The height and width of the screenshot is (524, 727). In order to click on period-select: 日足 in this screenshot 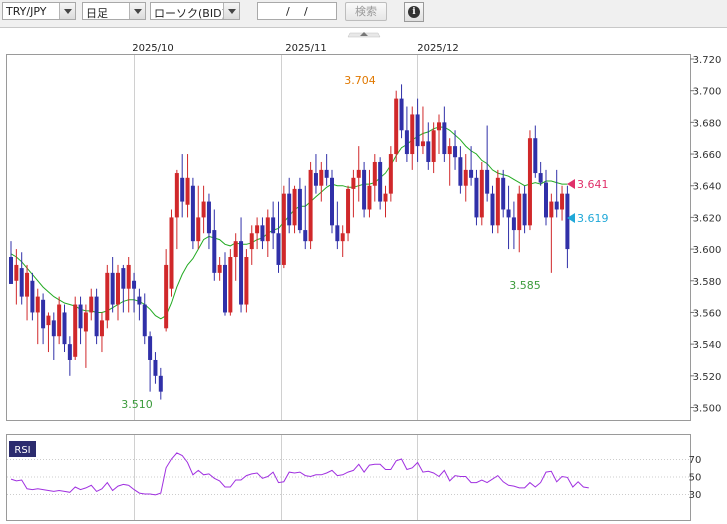, I will do `click(114, 11)`.